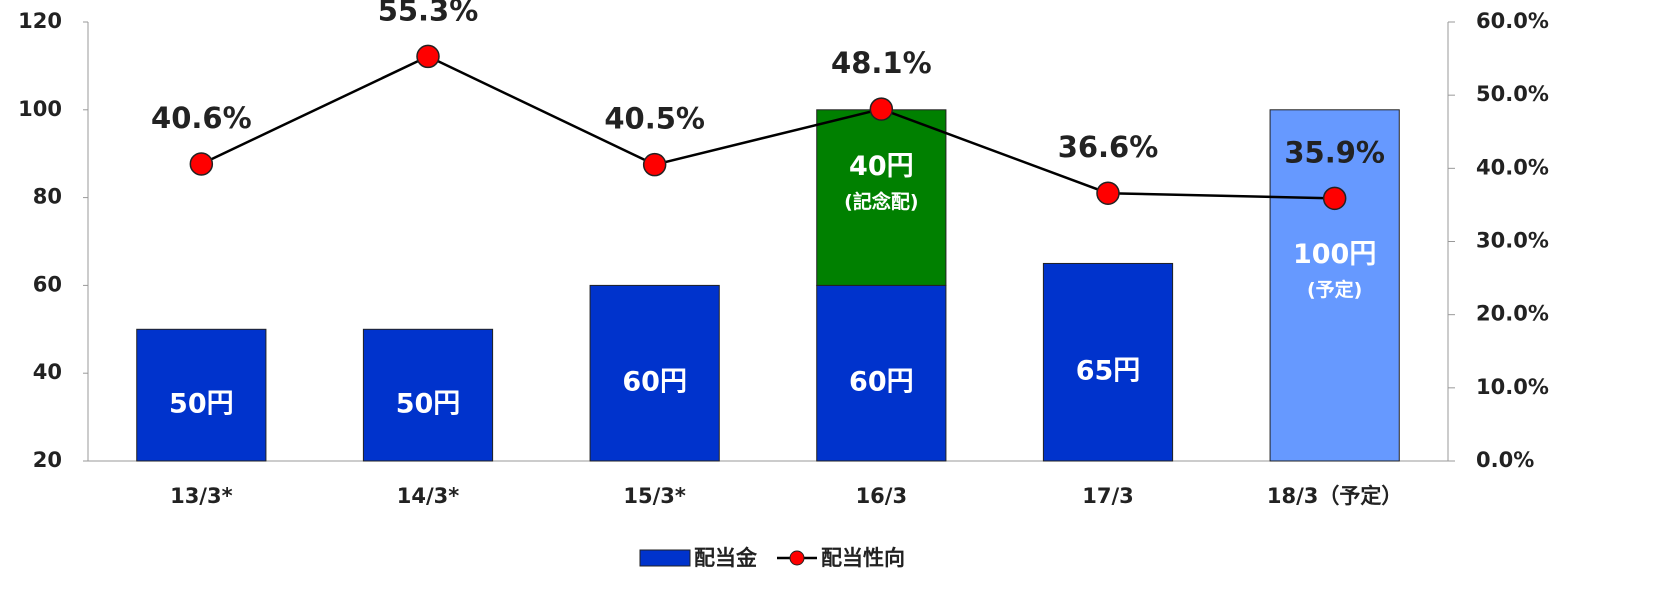 This screenshot has height=607, width=1677. Describe the element at coordinates (1512, 21) in the screenshot. I see `y2-tick-label: 60.0%` at that location.